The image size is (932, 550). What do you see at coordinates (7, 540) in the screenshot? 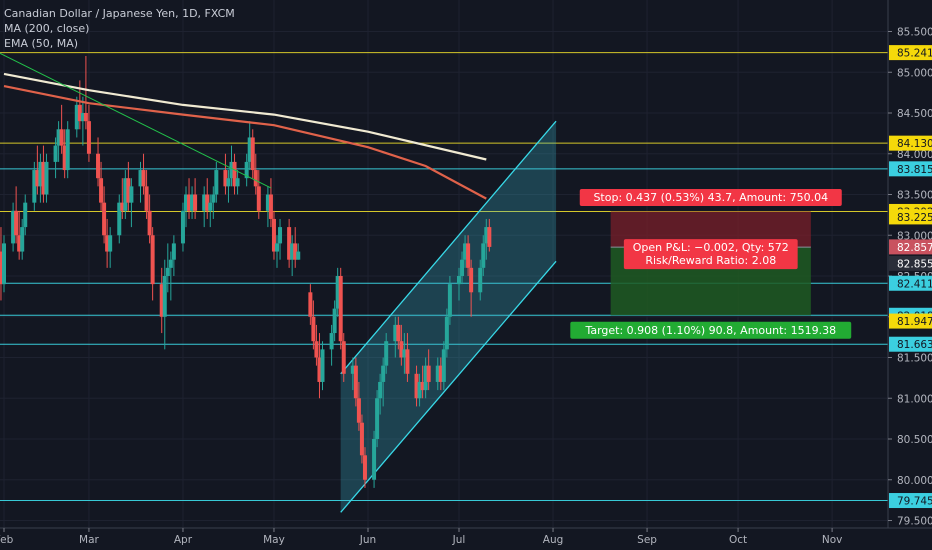
I see `time-tick-label: Feb` at bounding box center [7, 540].